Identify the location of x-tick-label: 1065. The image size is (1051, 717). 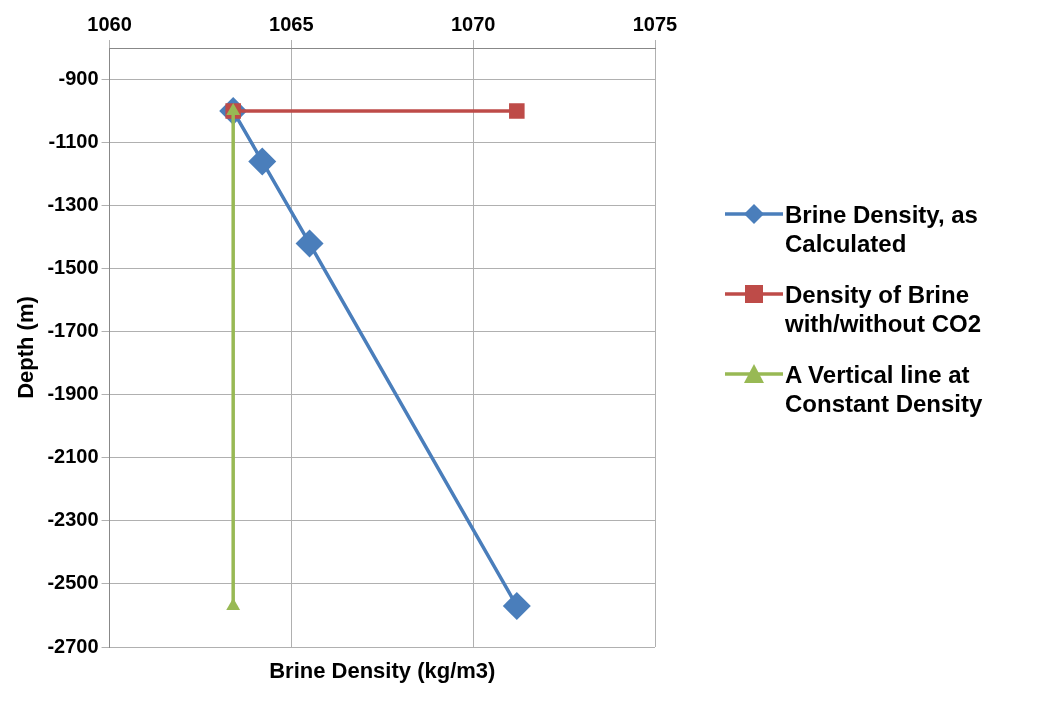
(291, 23).